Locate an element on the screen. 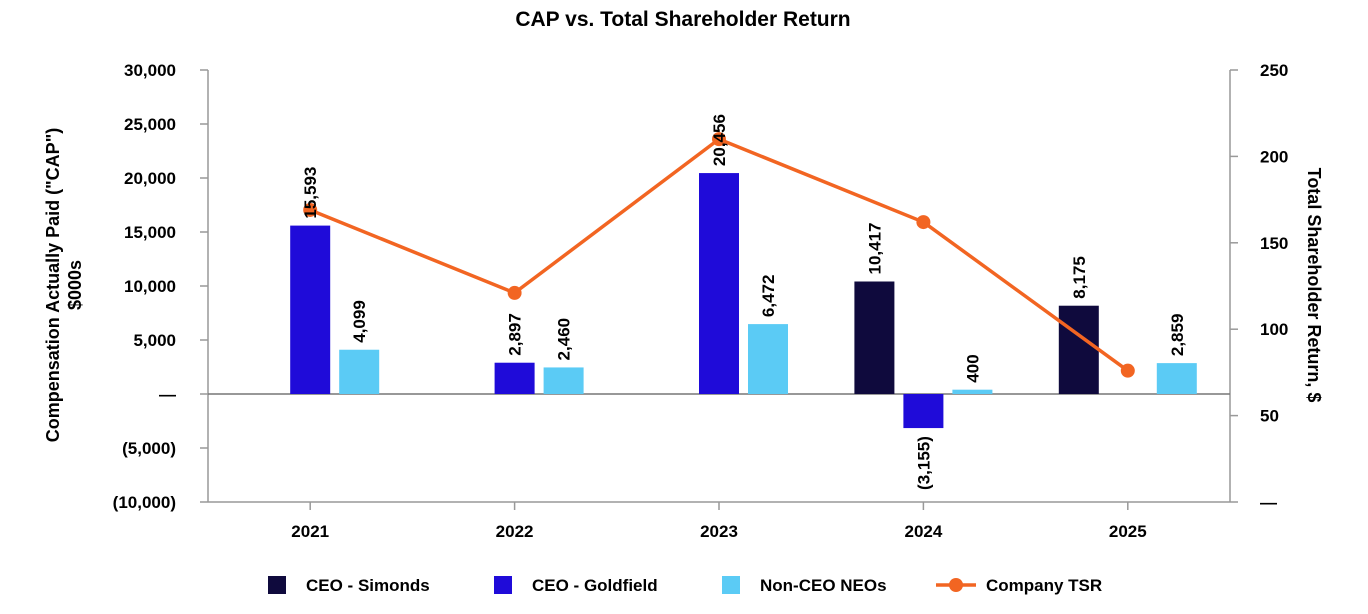 The height and width of the screenshot is (614, 1368). legend-swatch-non-ceo-neos is located at coordinates (731, 585).